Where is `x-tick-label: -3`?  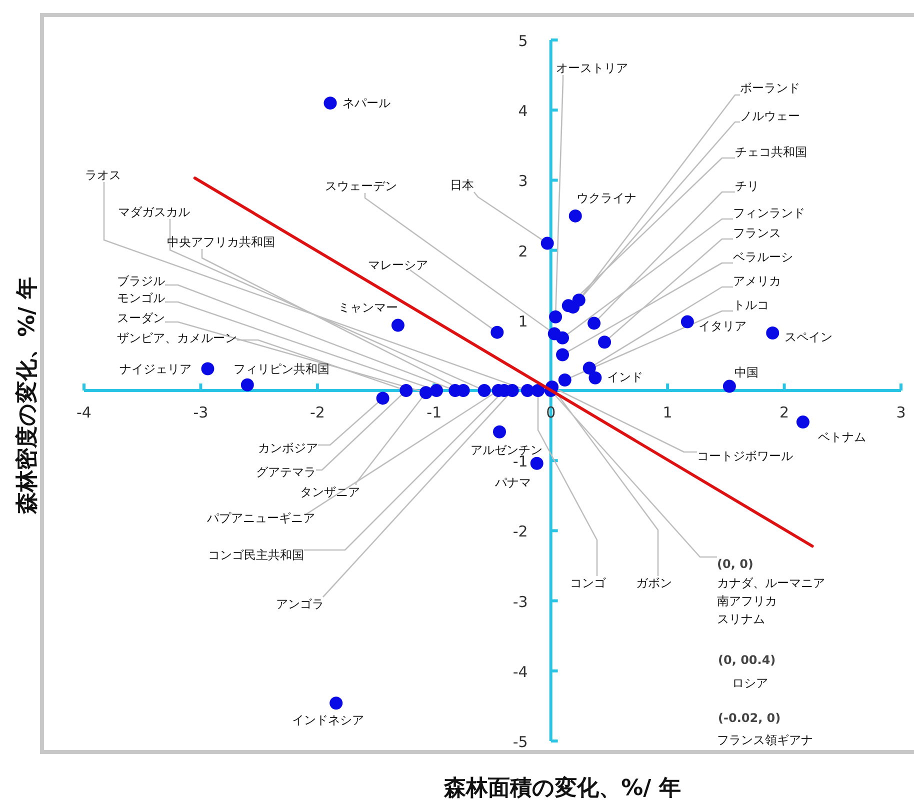
x-tick-label: -3 is located at coordinates (200, 413).